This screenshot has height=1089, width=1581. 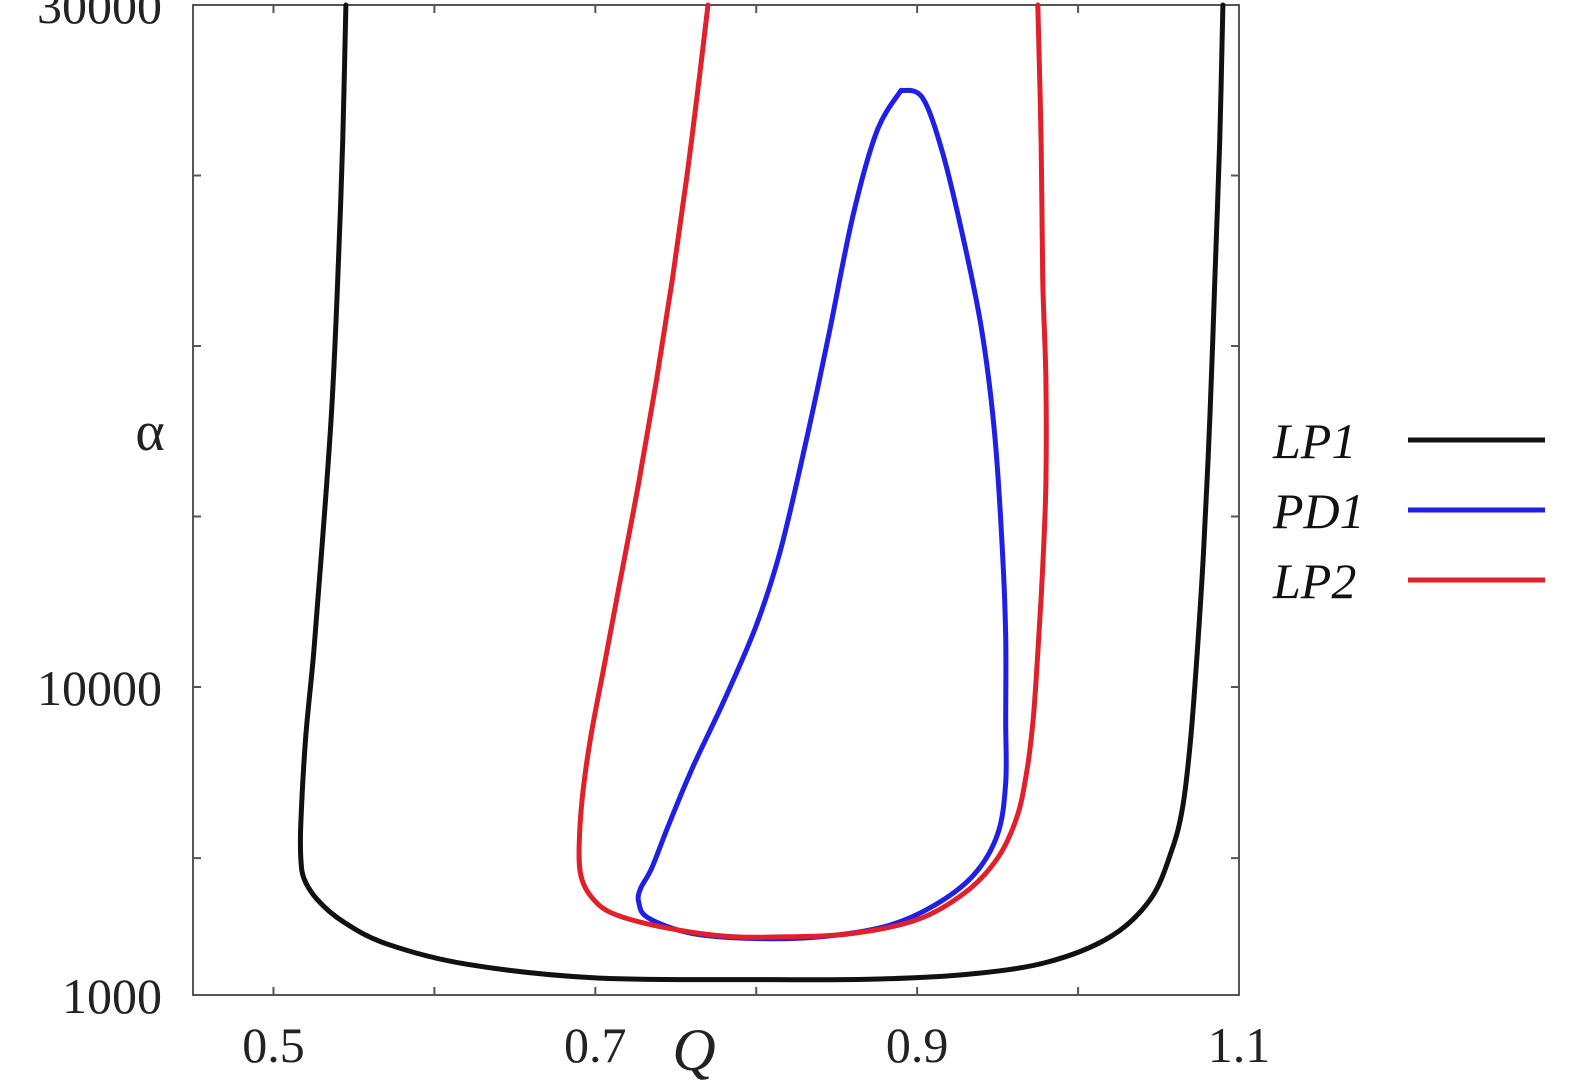 I want to click on y-tick-label: 10000, so click(x=99, y=688).